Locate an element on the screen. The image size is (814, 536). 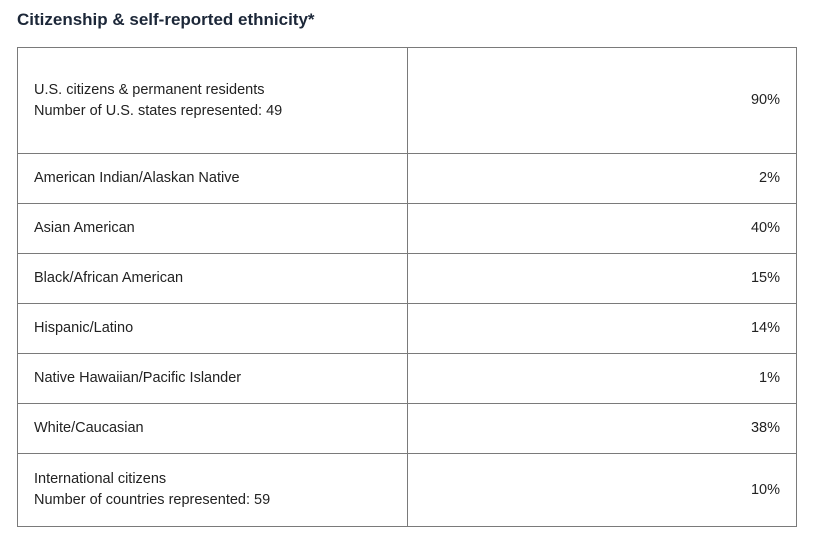
table-row: Asian American 40% is located at coordinates (407, 228).